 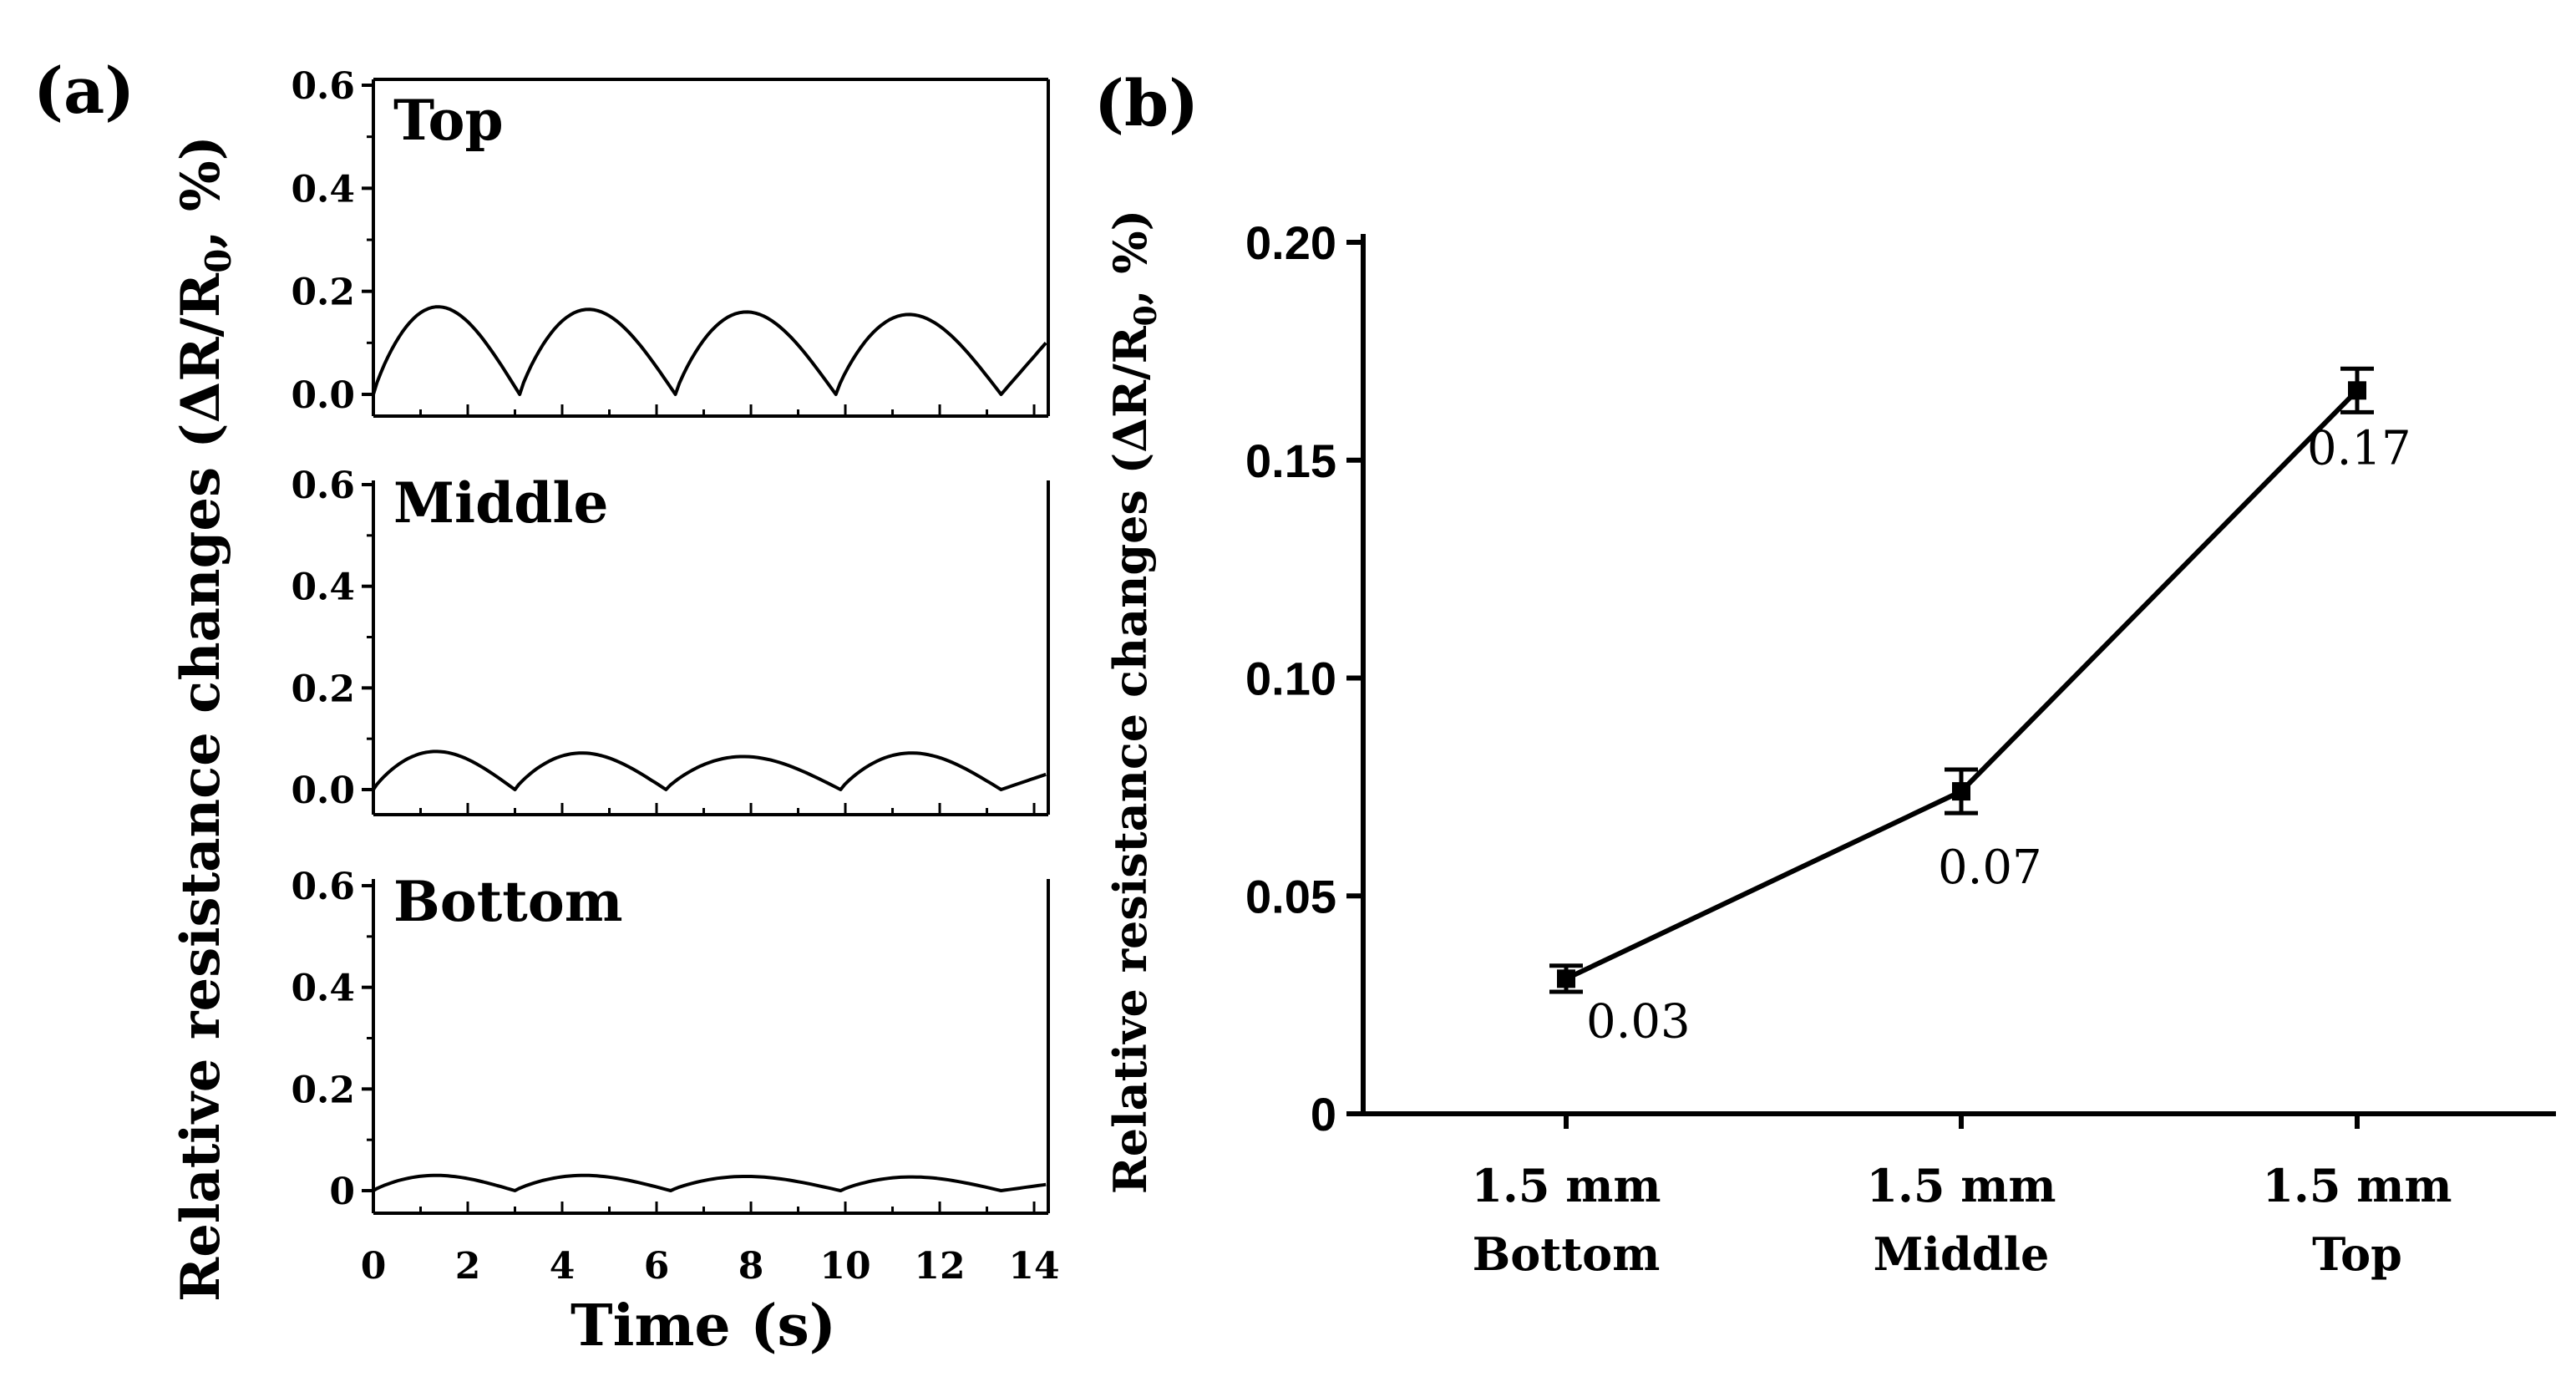 I want to click on point-label: 0.07, so click(x=1990, y=868).